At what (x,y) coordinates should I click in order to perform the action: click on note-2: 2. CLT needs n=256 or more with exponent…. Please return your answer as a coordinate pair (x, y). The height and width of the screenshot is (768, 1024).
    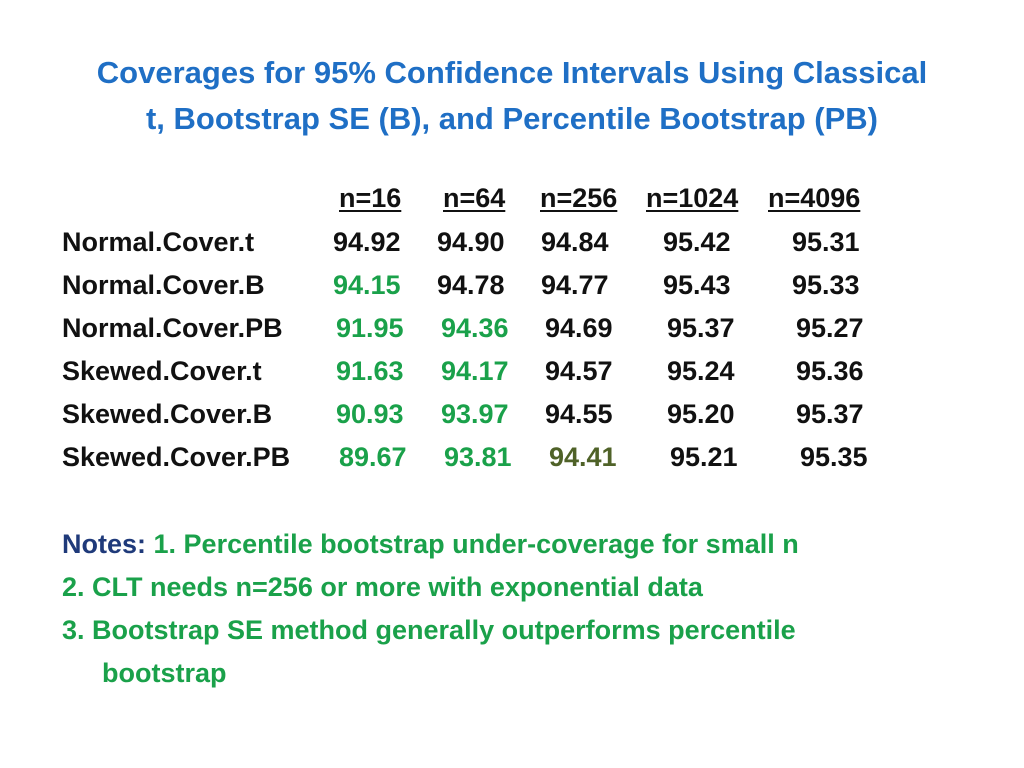
    Looking at the image, I should click on (382, 587).